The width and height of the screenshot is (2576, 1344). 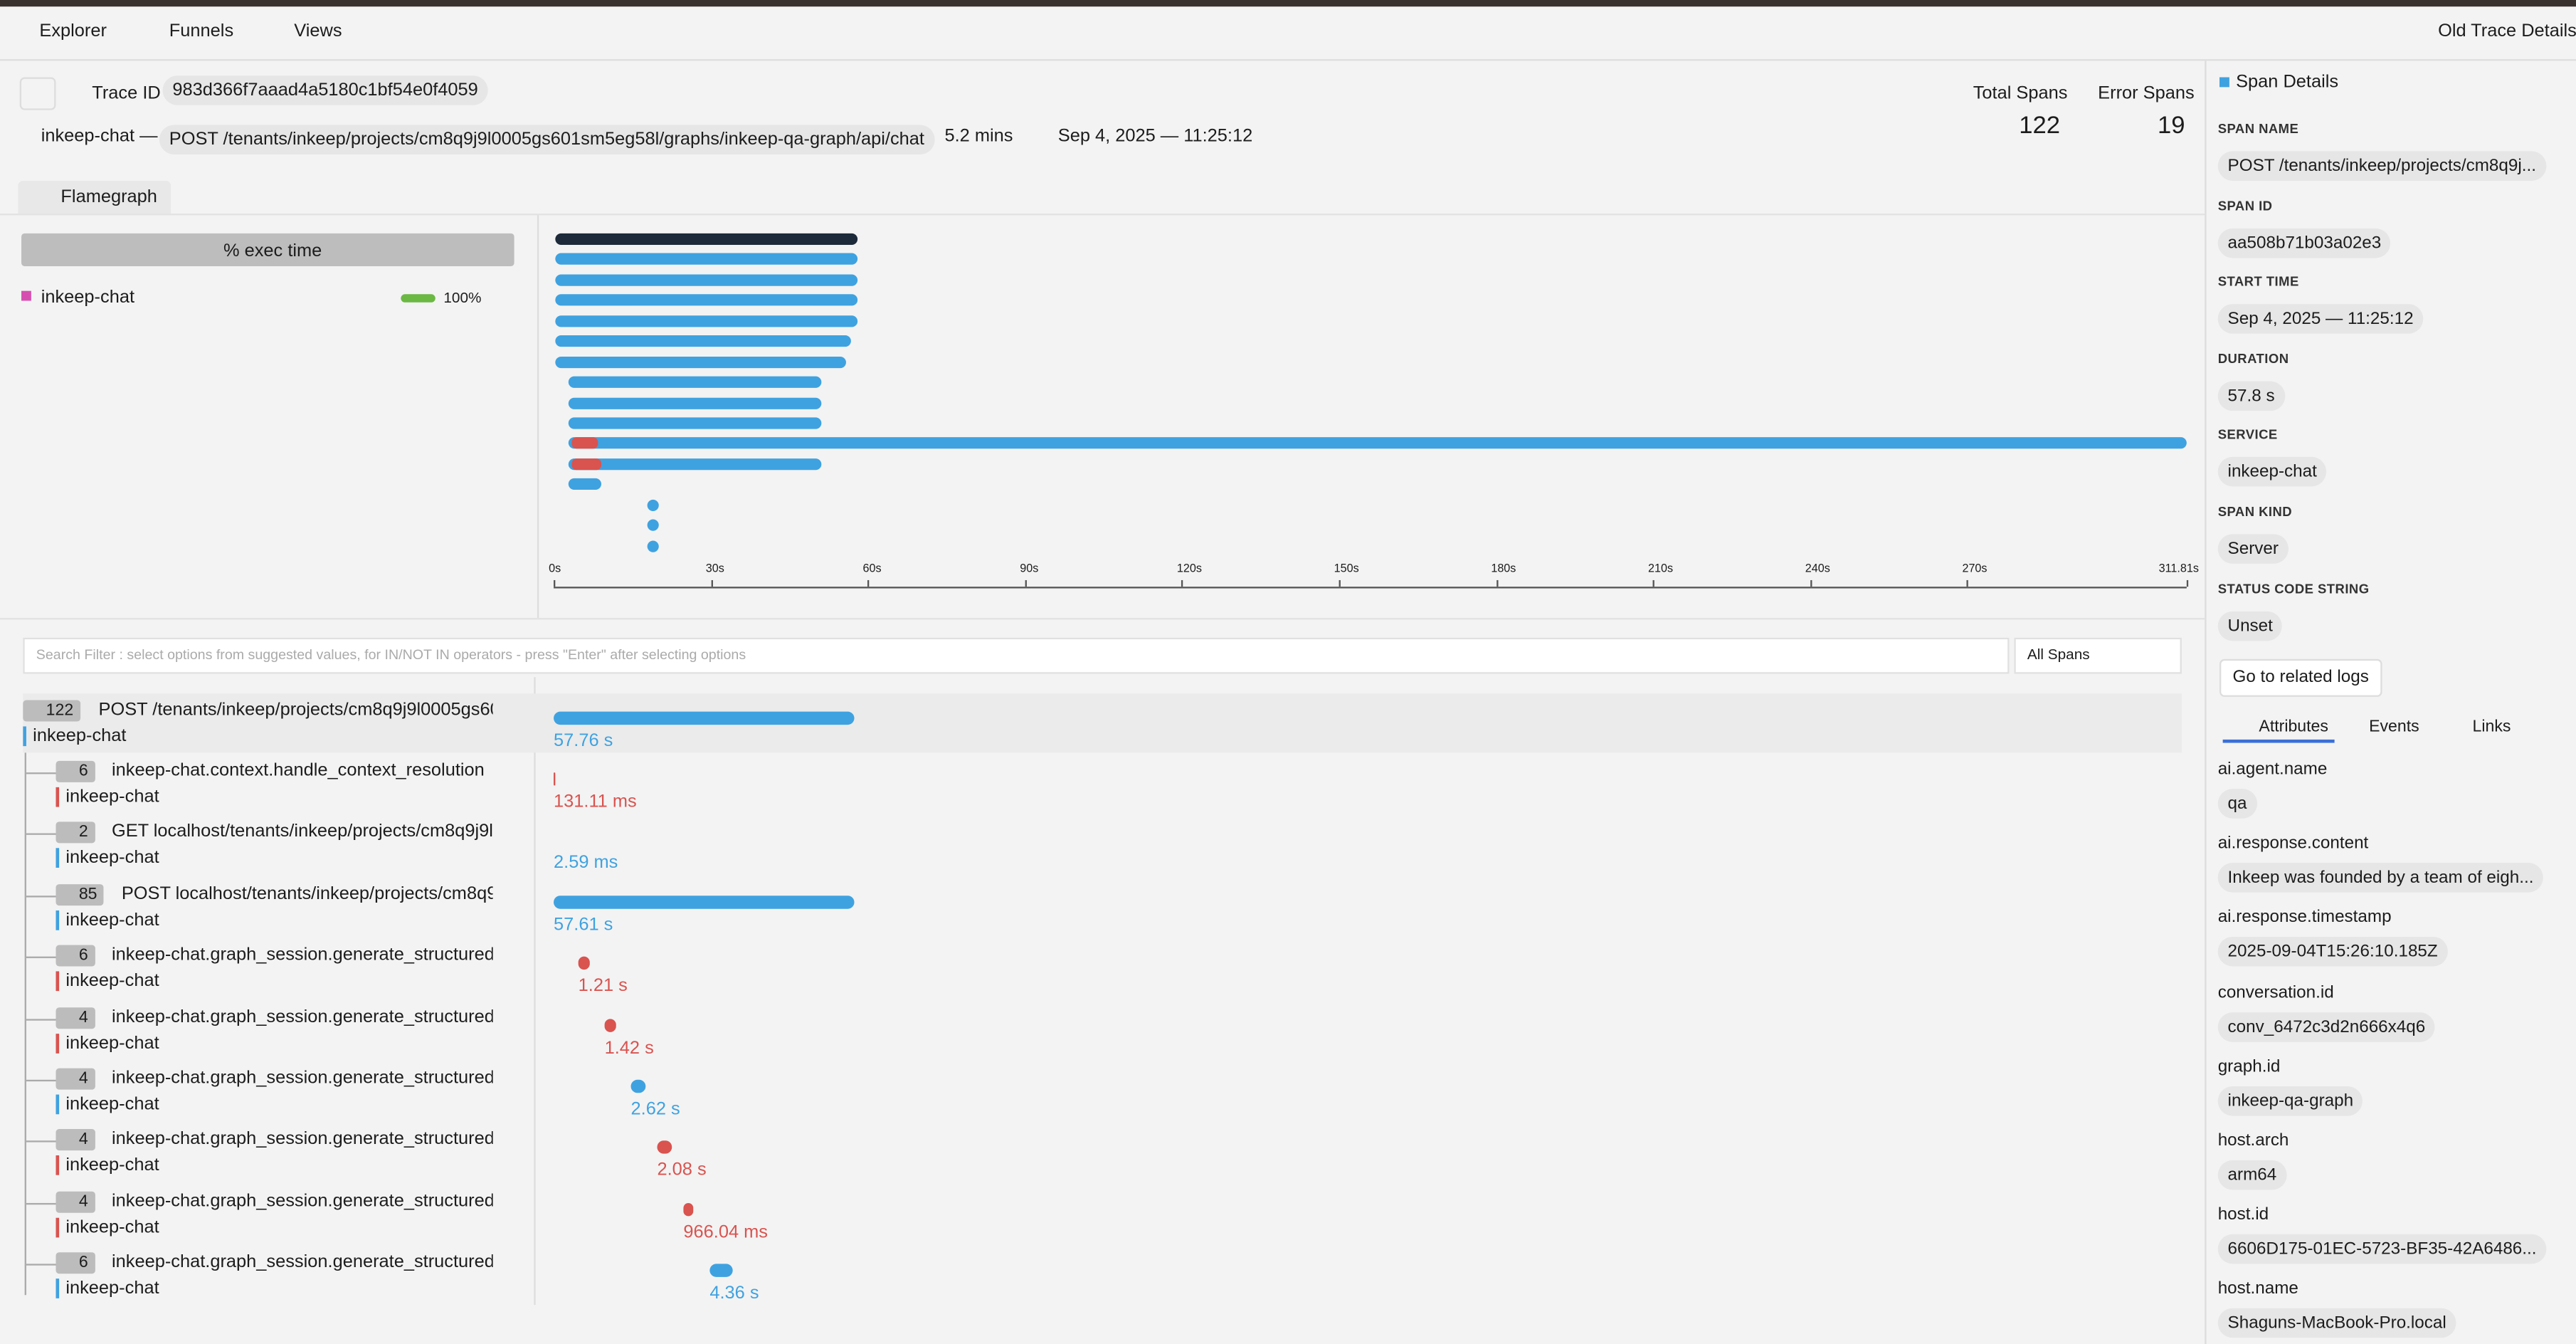 I want to click on field-value: aa508b71b03a02e3, so click(x=2304, y=242).